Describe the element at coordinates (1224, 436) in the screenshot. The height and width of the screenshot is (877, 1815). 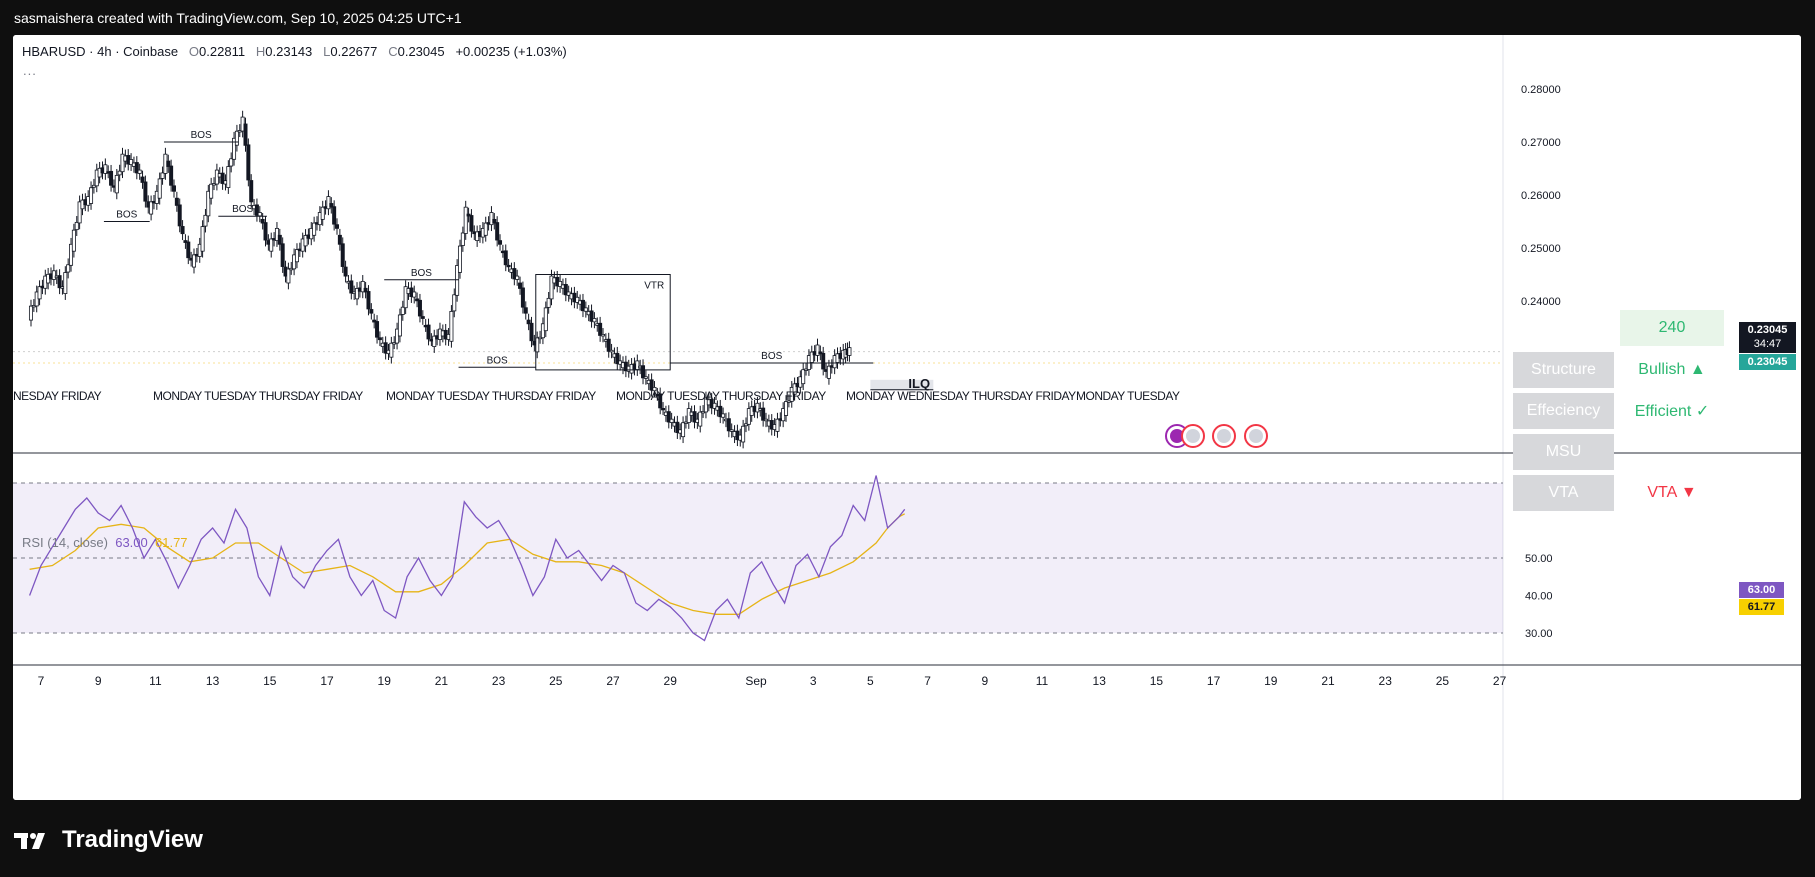
I see `event-icon-fill` at that location.